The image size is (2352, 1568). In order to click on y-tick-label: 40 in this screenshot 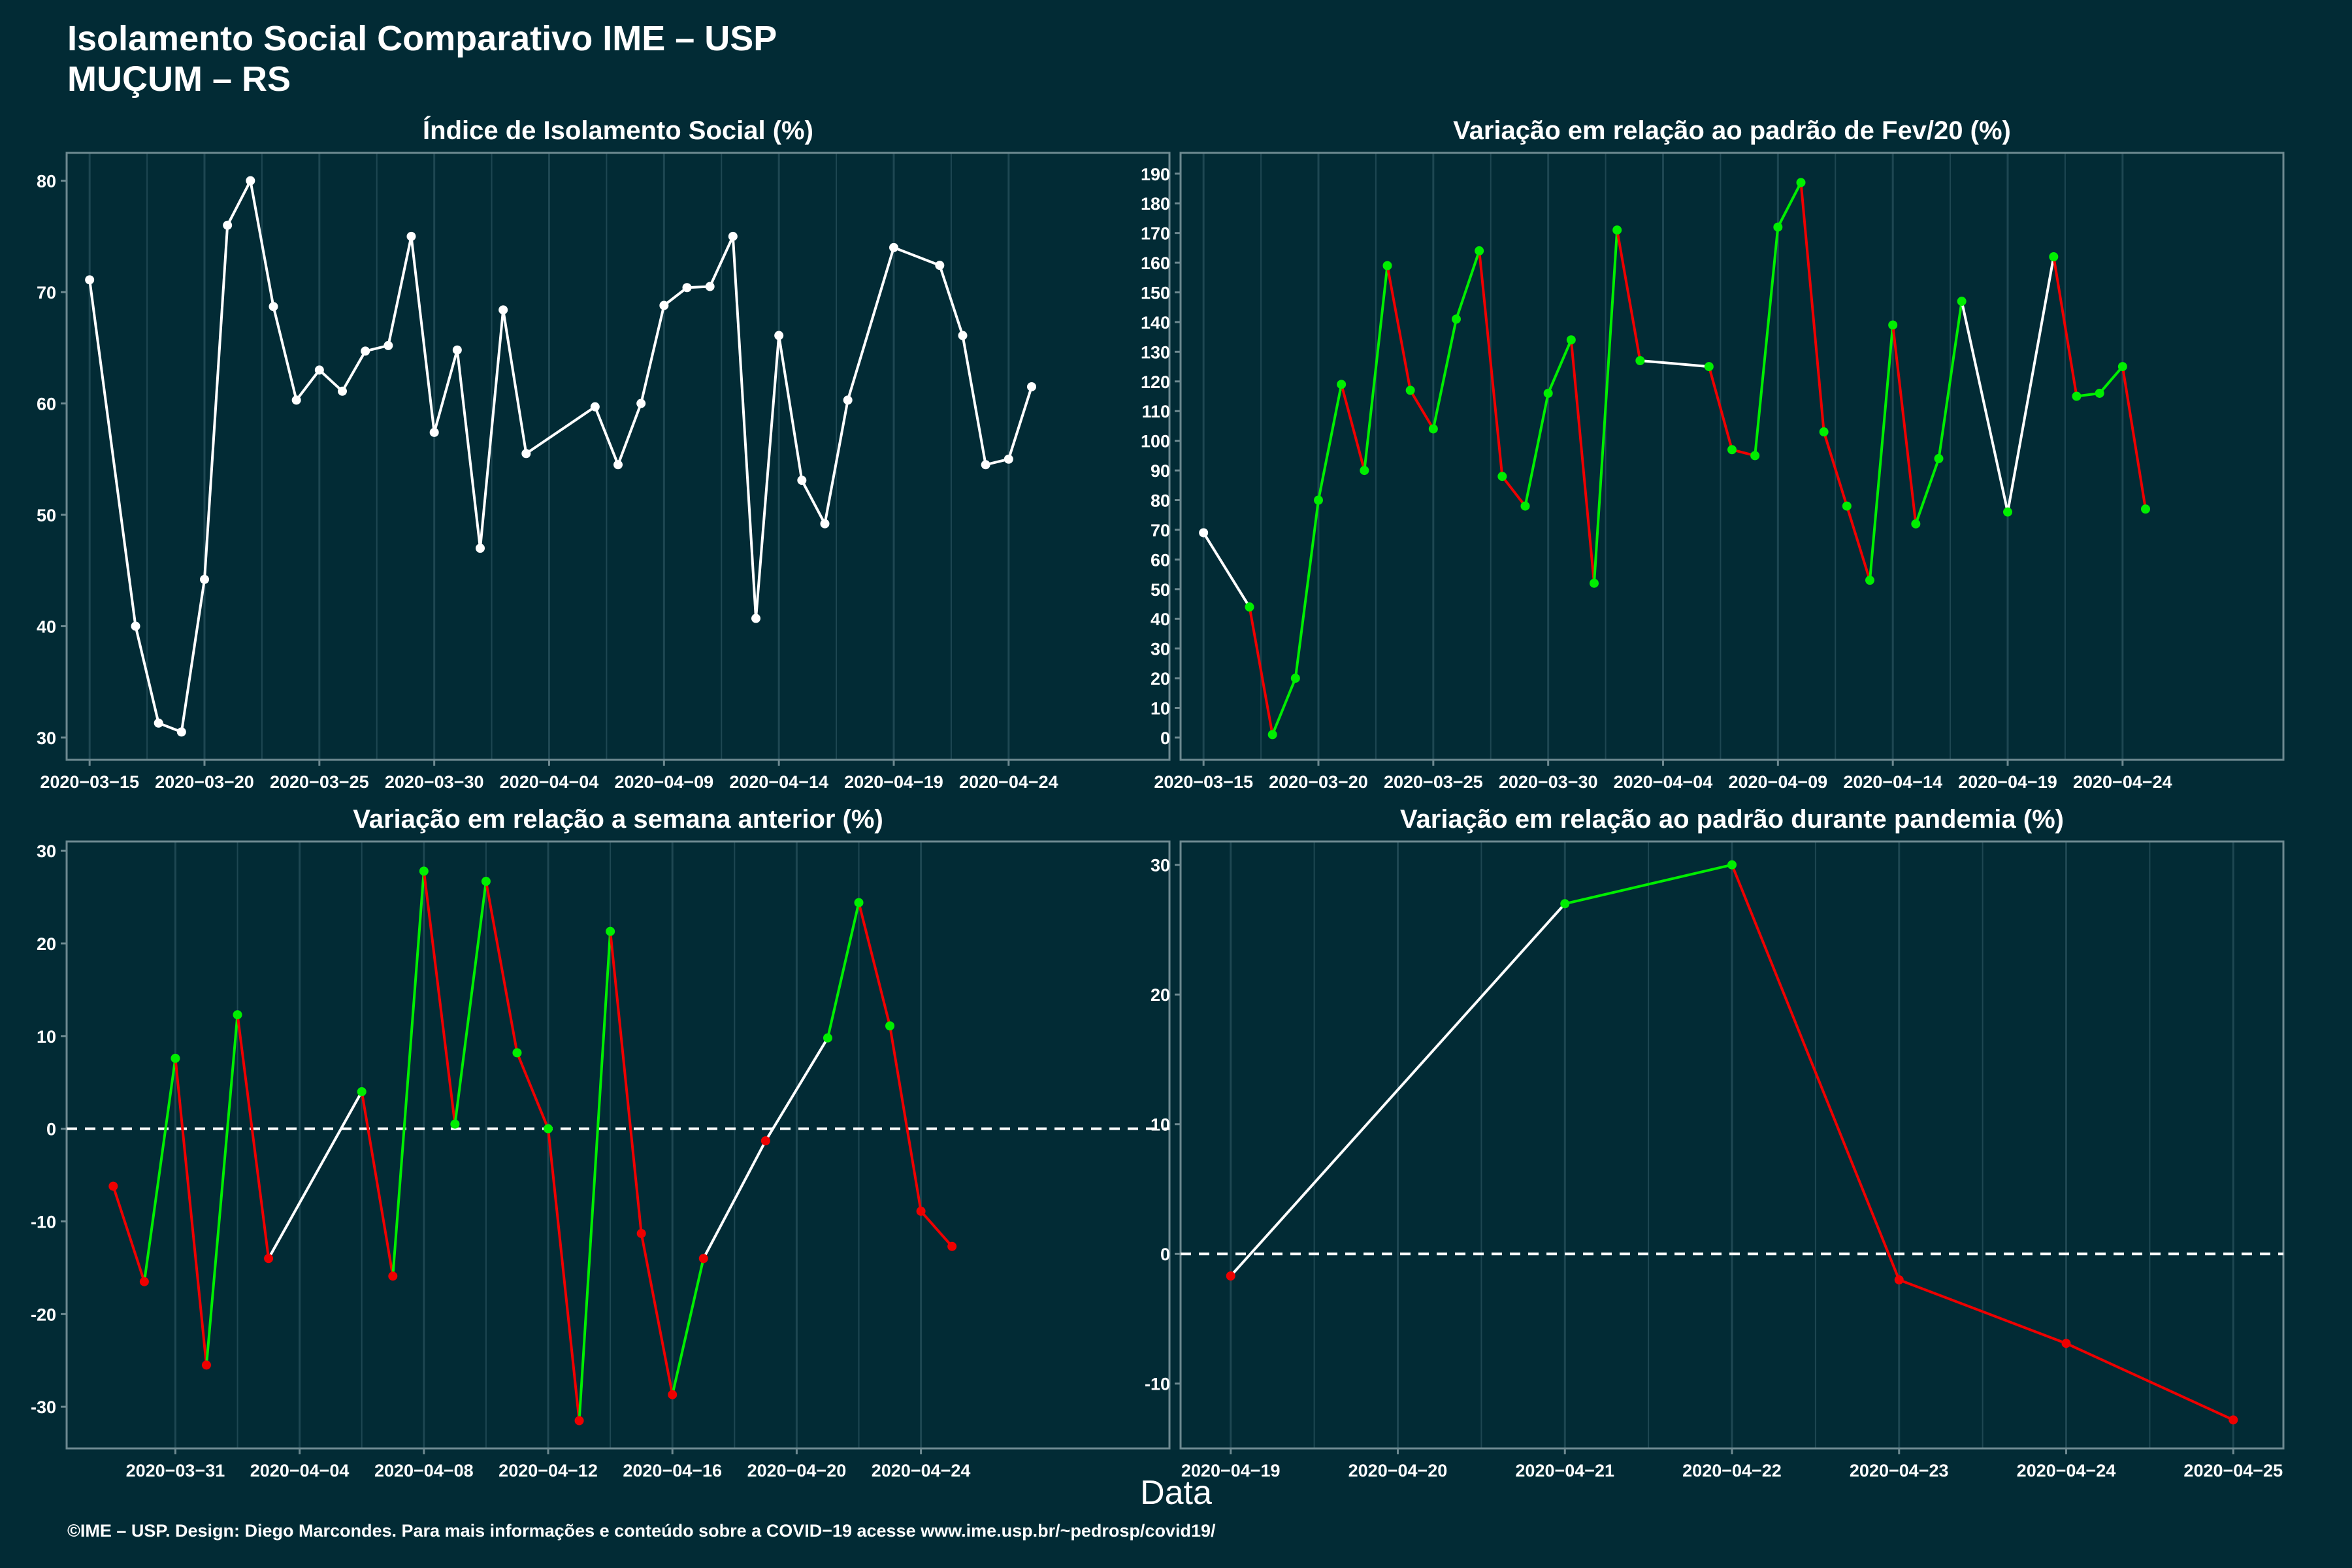, I will do `click(46, 626)`.